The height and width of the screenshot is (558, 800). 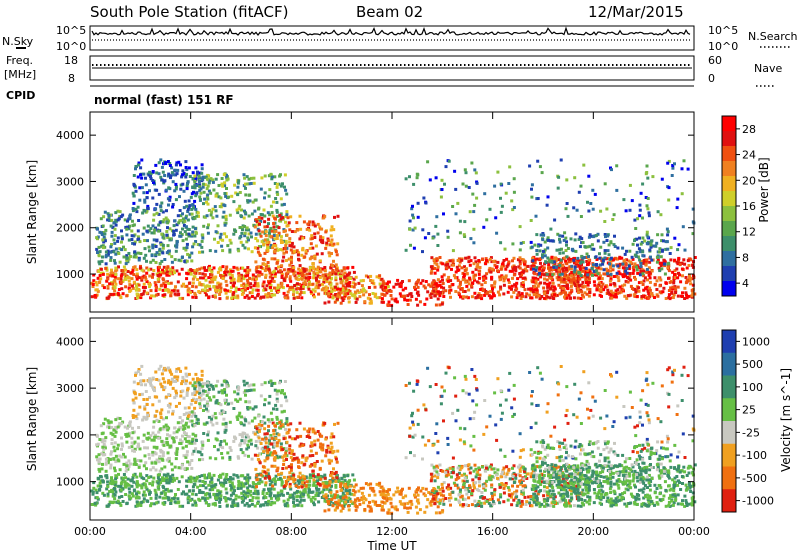 I want to click on power-colorbar-segment, so click(x=729, y=124).